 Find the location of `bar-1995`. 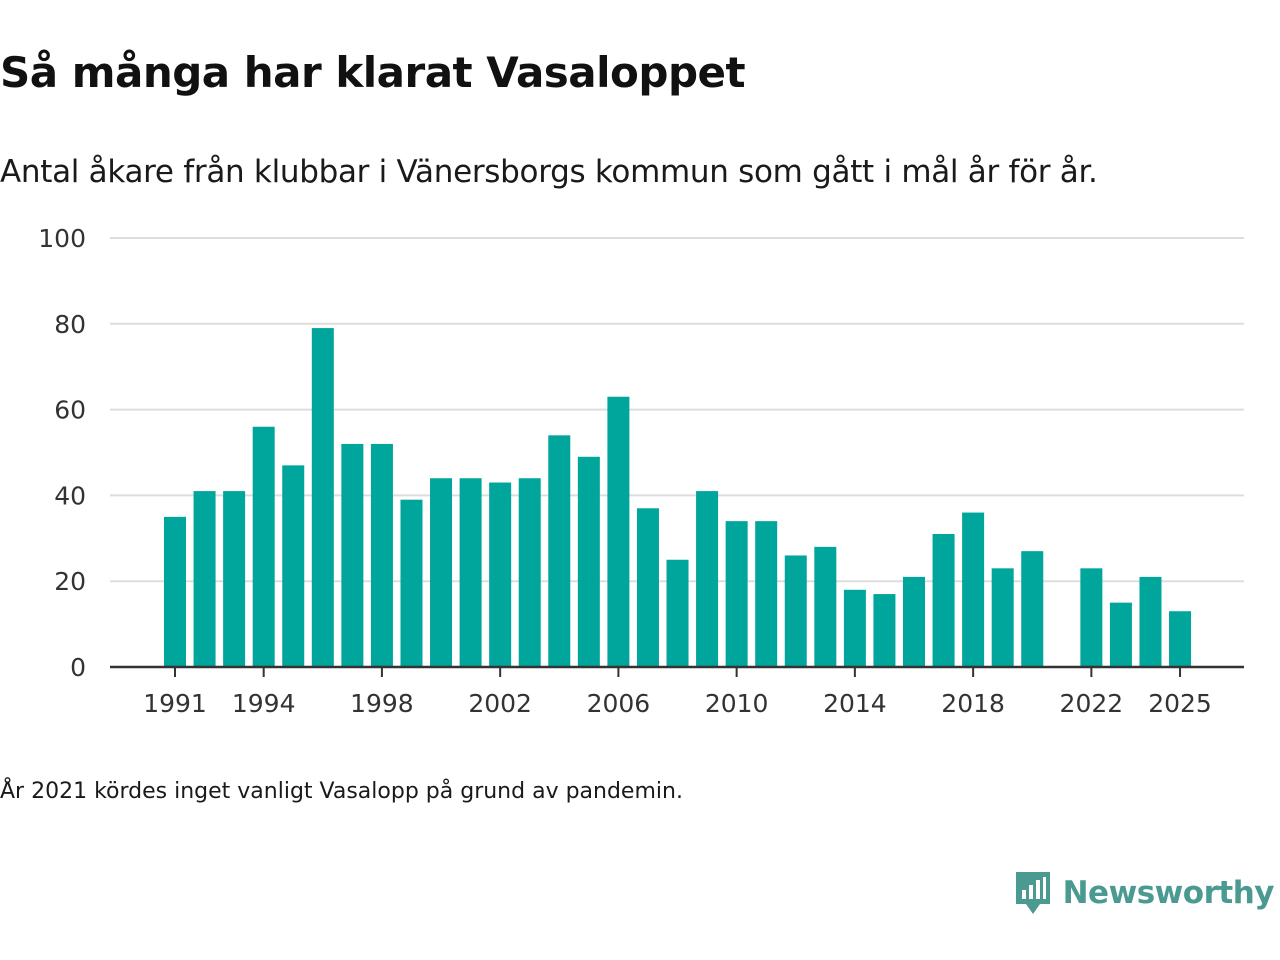

bar-1995 is located at coordinates (293, 566).